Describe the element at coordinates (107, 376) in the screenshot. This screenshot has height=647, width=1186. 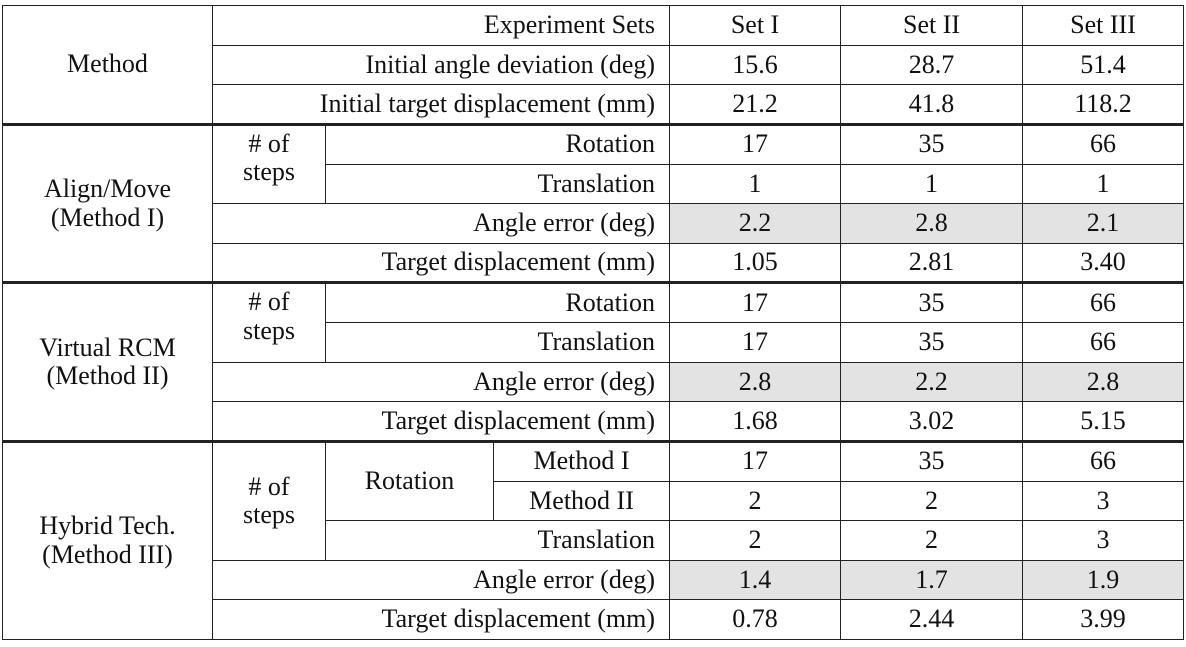
I see `method-name-line2: (Method II)` at that location.